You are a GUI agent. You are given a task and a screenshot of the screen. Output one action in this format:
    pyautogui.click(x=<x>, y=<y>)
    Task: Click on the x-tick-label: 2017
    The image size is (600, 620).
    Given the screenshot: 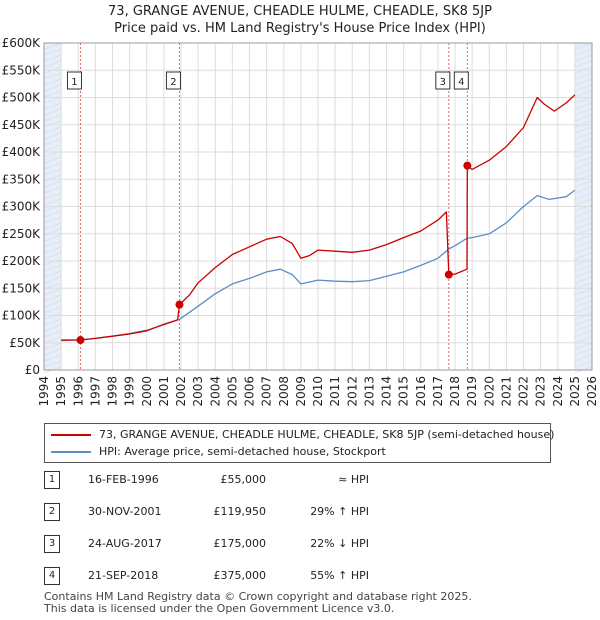 What is the action you would take?
    pyautogui.click(x=438, y=391)
    